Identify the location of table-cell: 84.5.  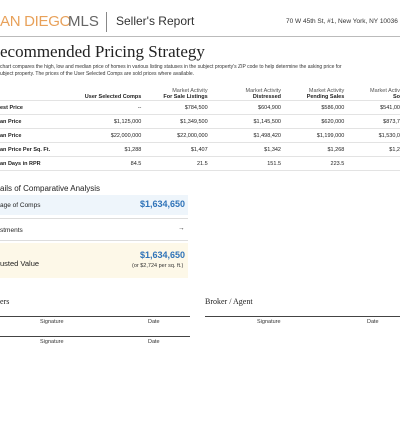
(98, 163).